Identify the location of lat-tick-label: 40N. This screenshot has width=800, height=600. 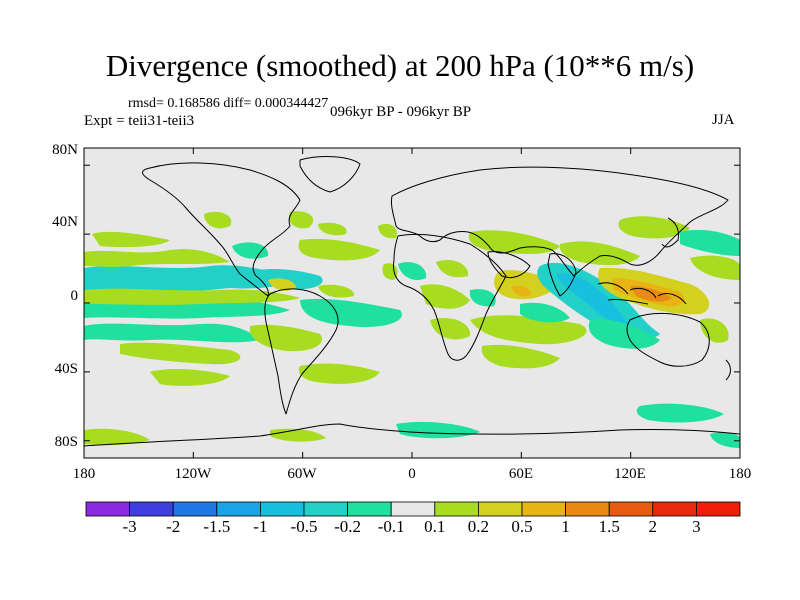
(65, 222).